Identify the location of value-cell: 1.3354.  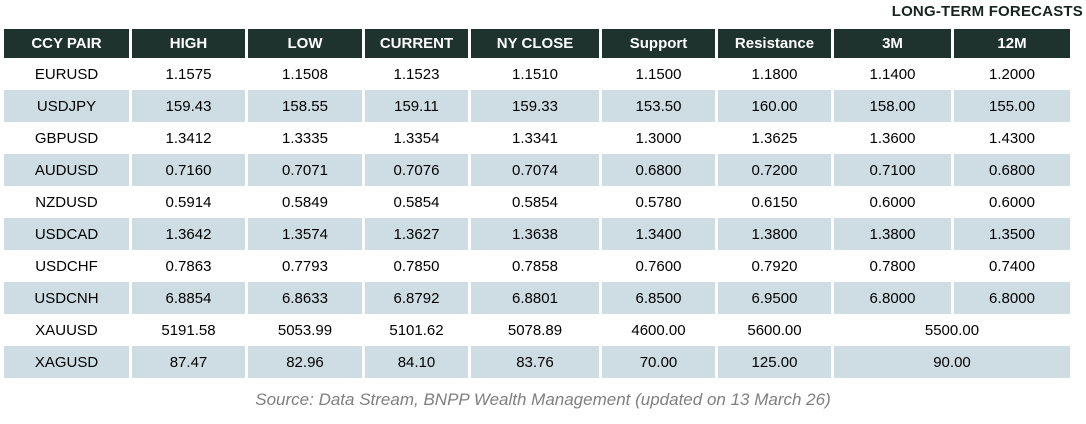
(416, 138).